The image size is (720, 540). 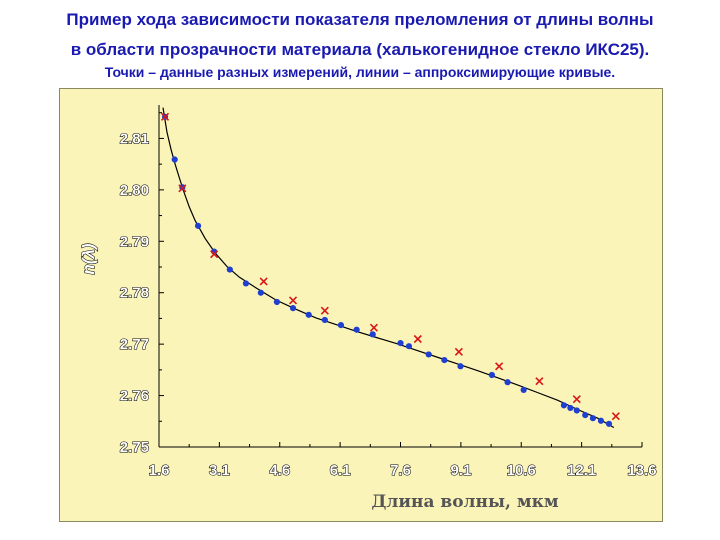 What do you see at coordinates (134, 344) in the screenshot?
I see `y-tick-label: 2.77` at bounding box center [134, 344].